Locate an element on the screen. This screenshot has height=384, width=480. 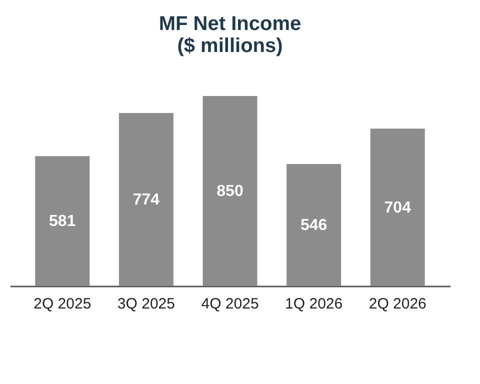
x-tick-label: 1Q 2026 is located at coordinates (314, 304).